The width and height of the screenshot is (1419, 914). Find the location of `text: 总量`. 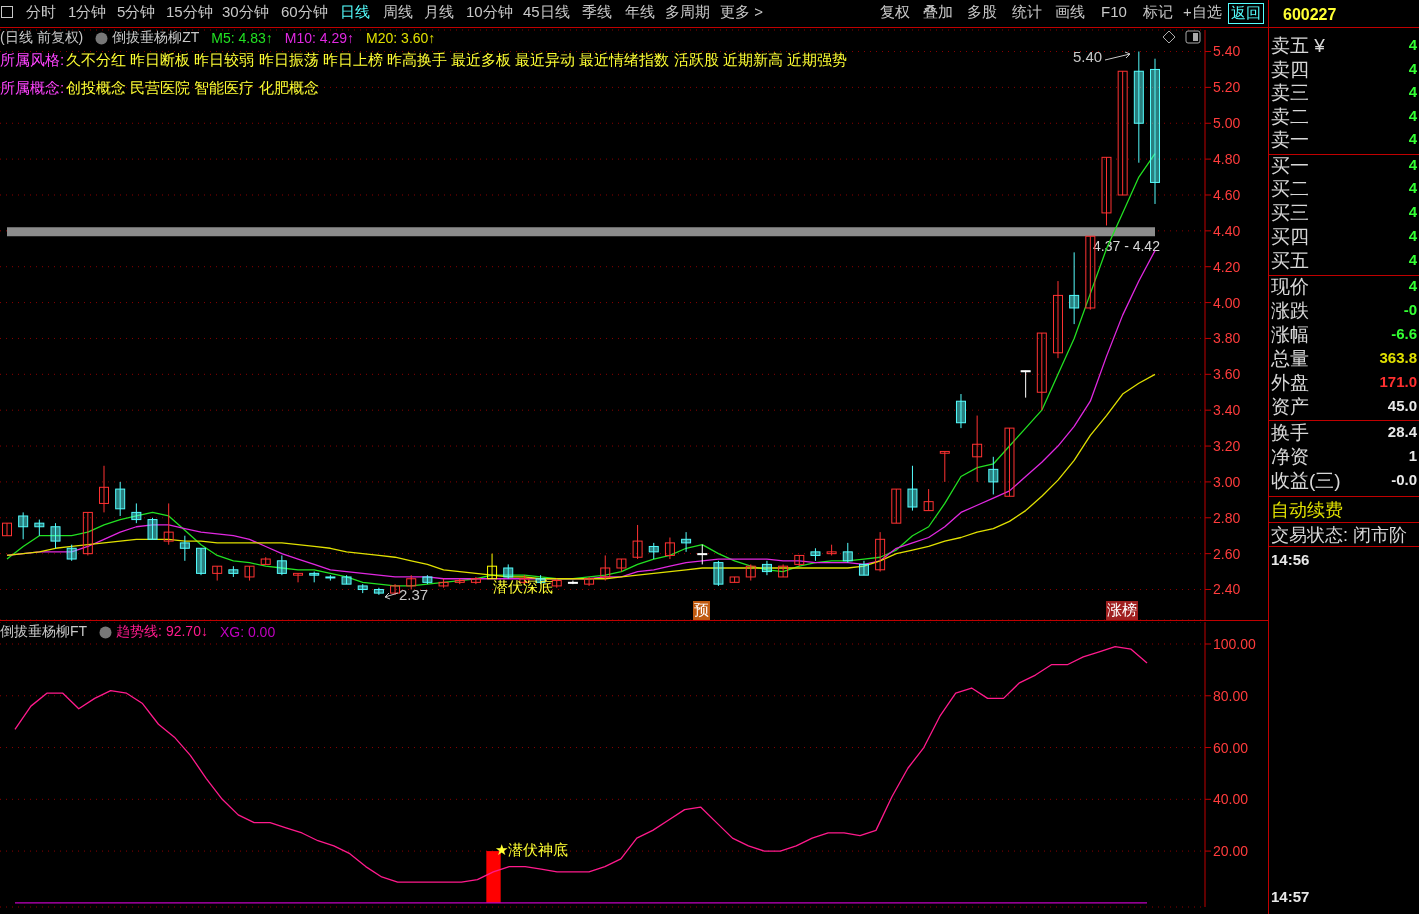

text: 总量 is located at coordinates (1290, 359).